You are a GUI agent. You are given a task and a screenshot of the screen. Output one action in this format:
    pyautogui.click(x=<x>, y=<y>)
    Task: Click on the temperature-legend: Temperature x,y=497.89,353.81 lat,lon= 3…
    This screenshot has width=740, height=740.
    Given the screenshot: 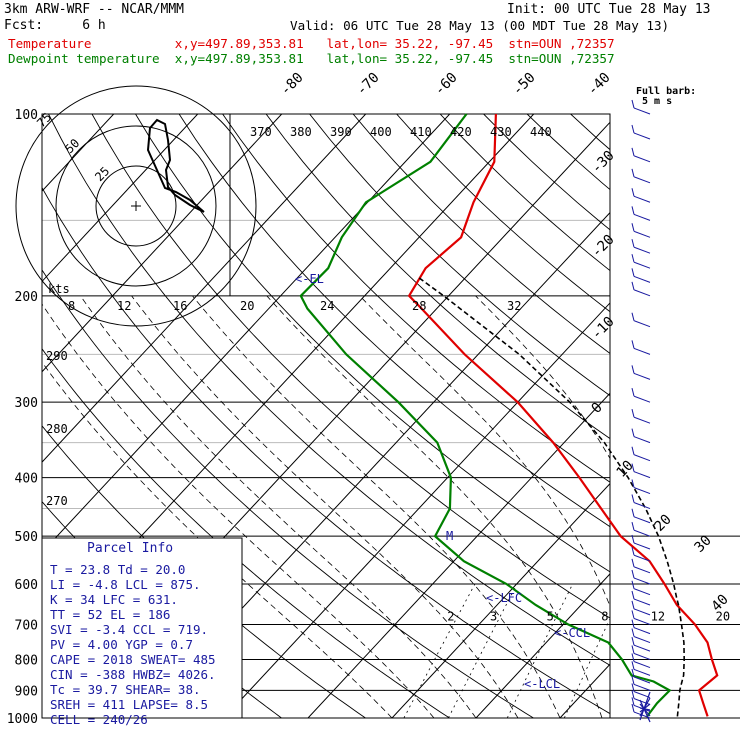 What is the action you would take?
    pyautogui.click(x=311, y=43)
    